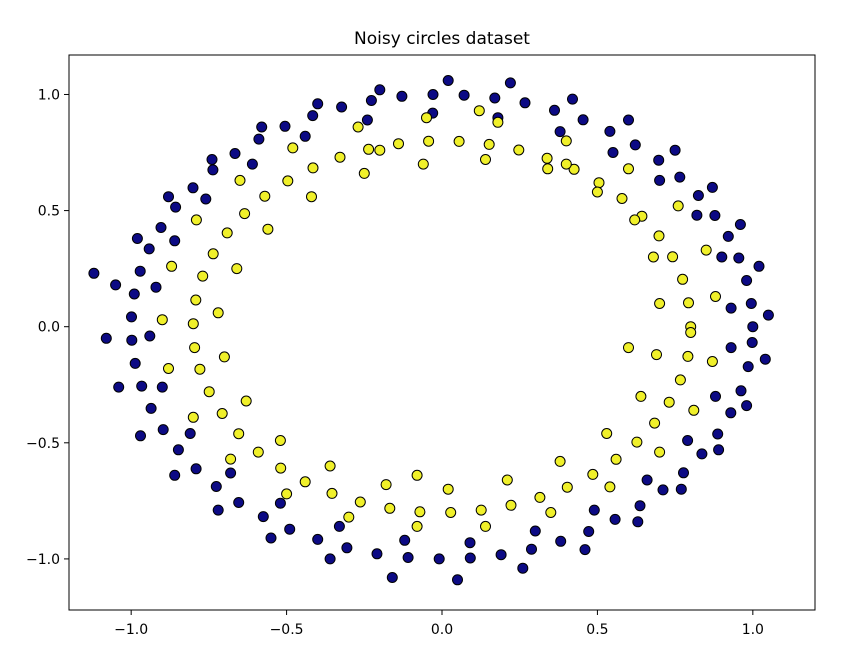 The width and height of the screenshot is (850, 653). Describe the element at coordinates (49, 212) in the screenshot. I see `y-tick-label: 0.5` at that location.